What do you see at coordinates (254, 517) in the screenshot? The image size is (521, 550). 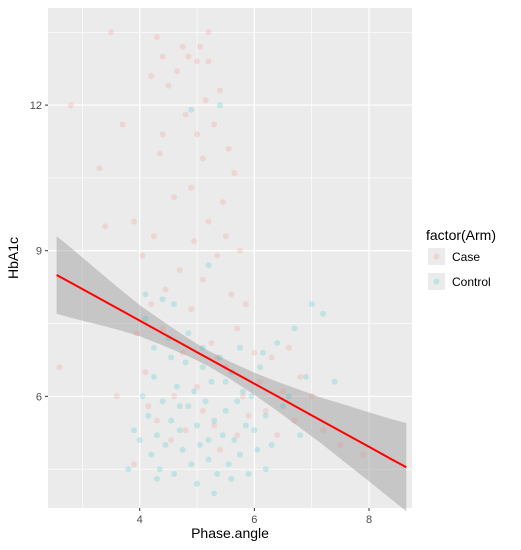 I see `x-axis-ticks: 4 6 8` at bounding box center [254, 517].